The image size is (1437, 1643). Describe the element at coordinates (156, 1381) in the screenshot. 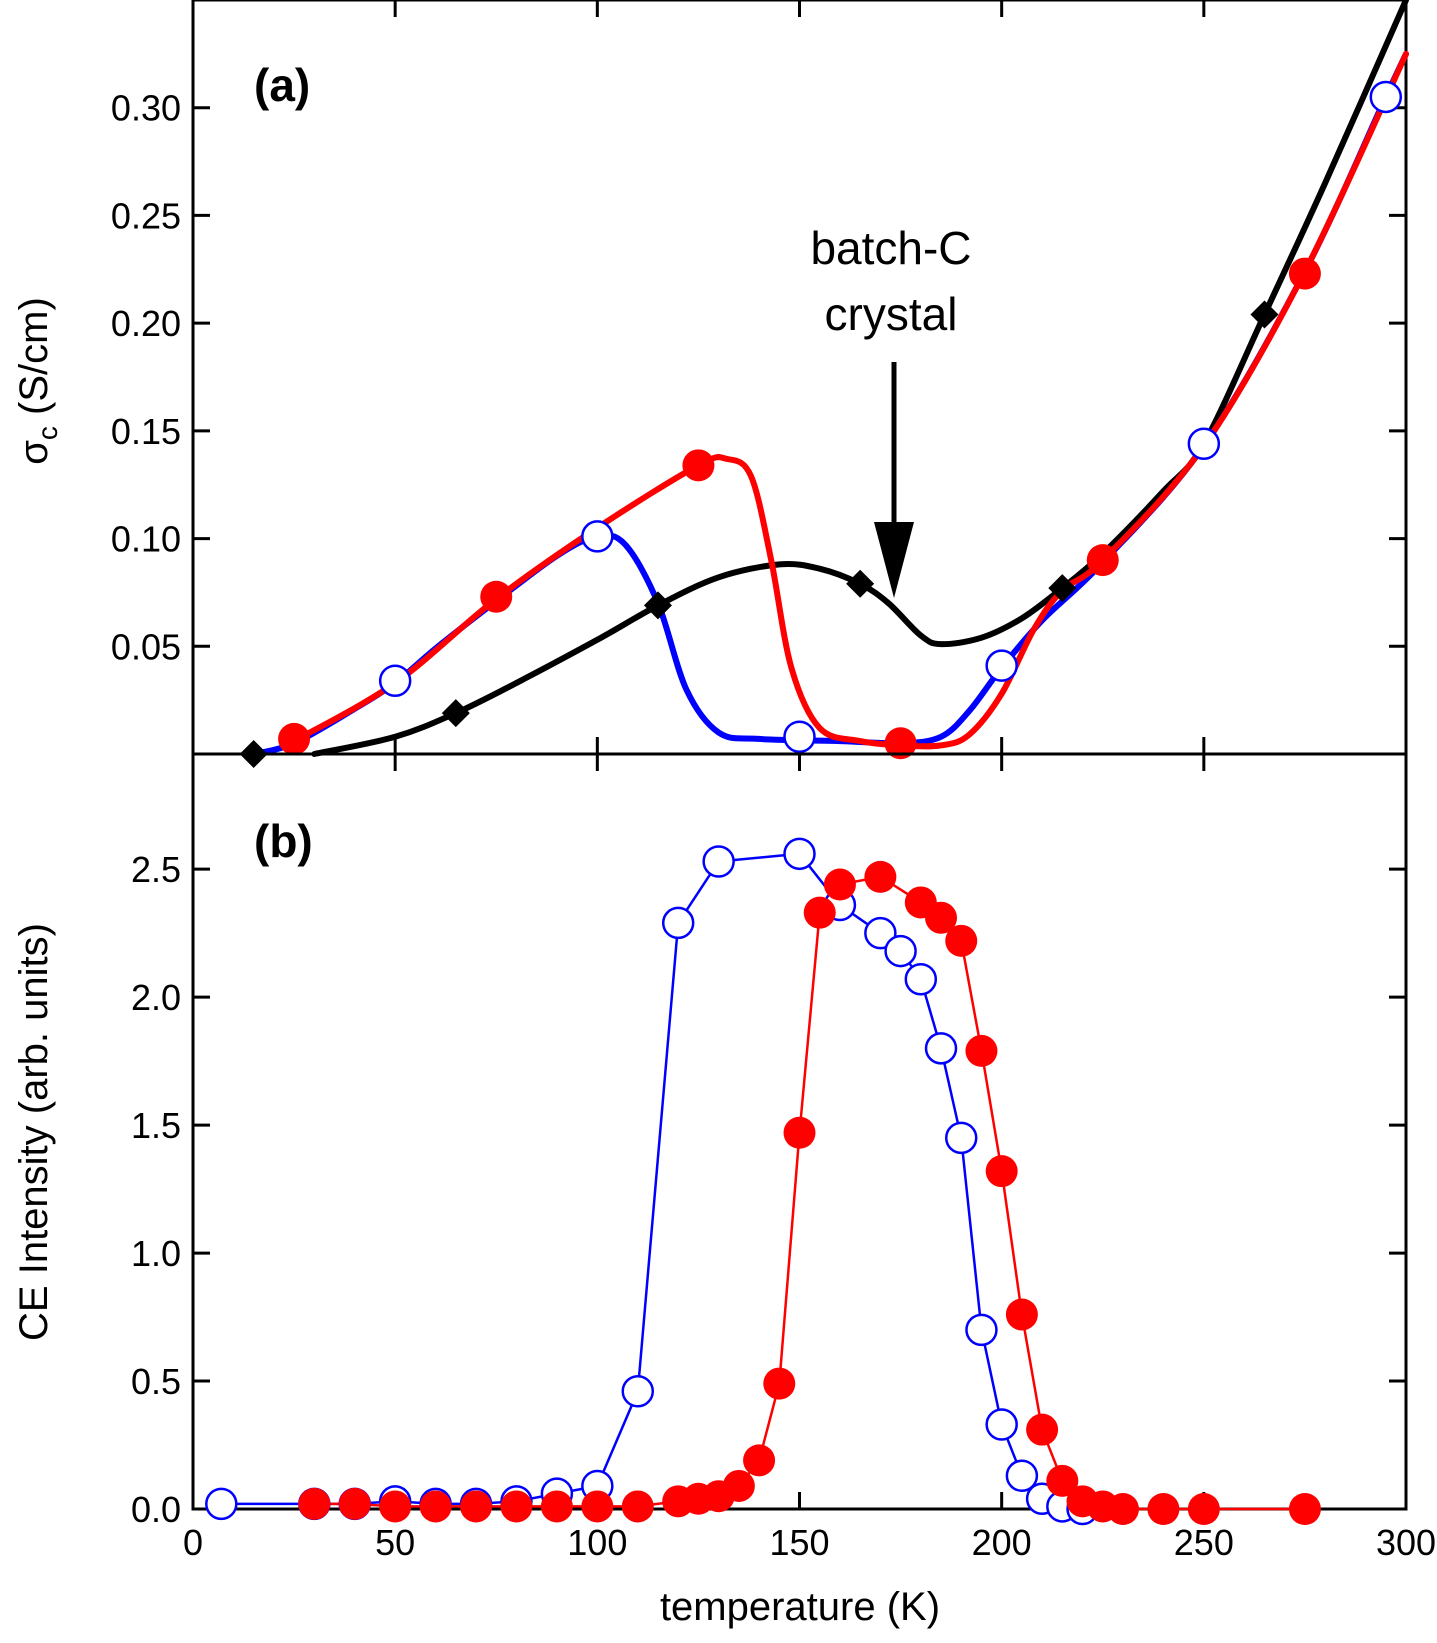

I see `b-ytick-label: 0.5` at that location.